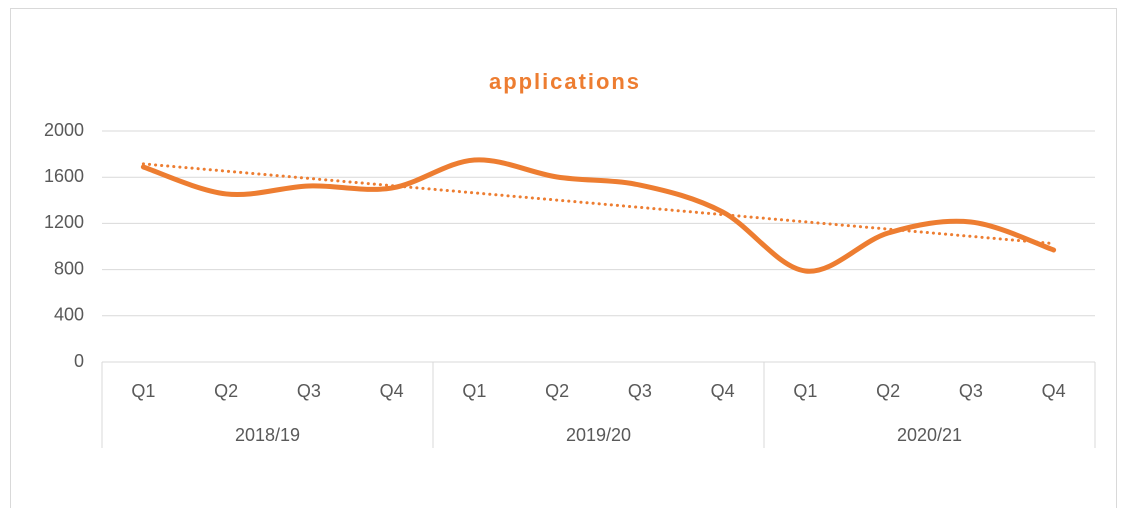 This screenshot has width=1126, height=508. Describe the element at coordinates (64, 222) in the screenshot. I see `y-tick-label: 1200` at that location.